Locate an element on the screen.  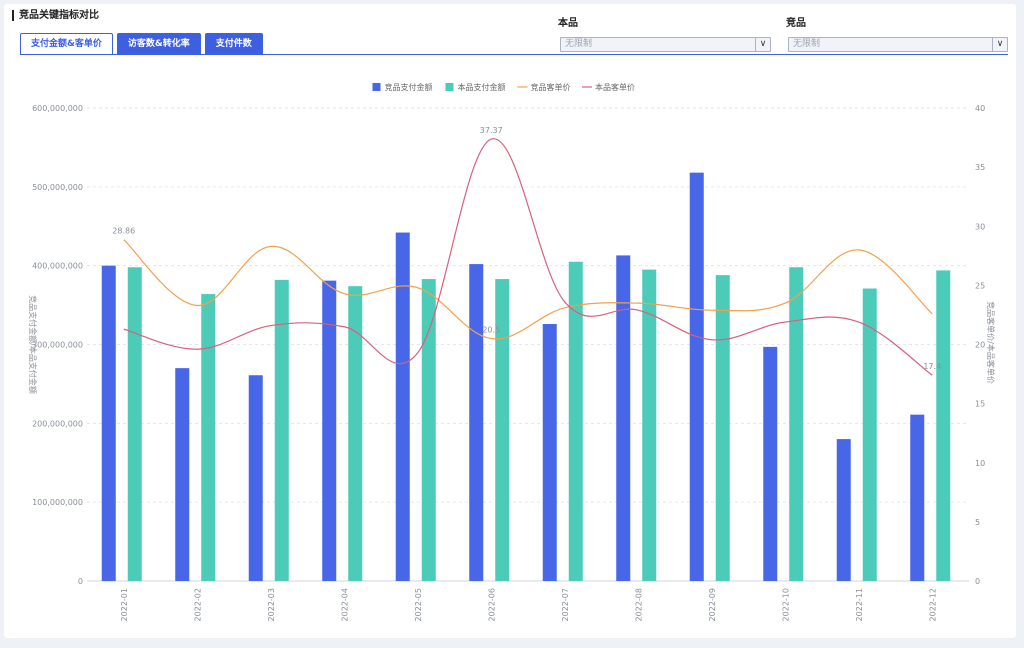
x-tick-label: 2022-11 is located at coordinates (859, 604).